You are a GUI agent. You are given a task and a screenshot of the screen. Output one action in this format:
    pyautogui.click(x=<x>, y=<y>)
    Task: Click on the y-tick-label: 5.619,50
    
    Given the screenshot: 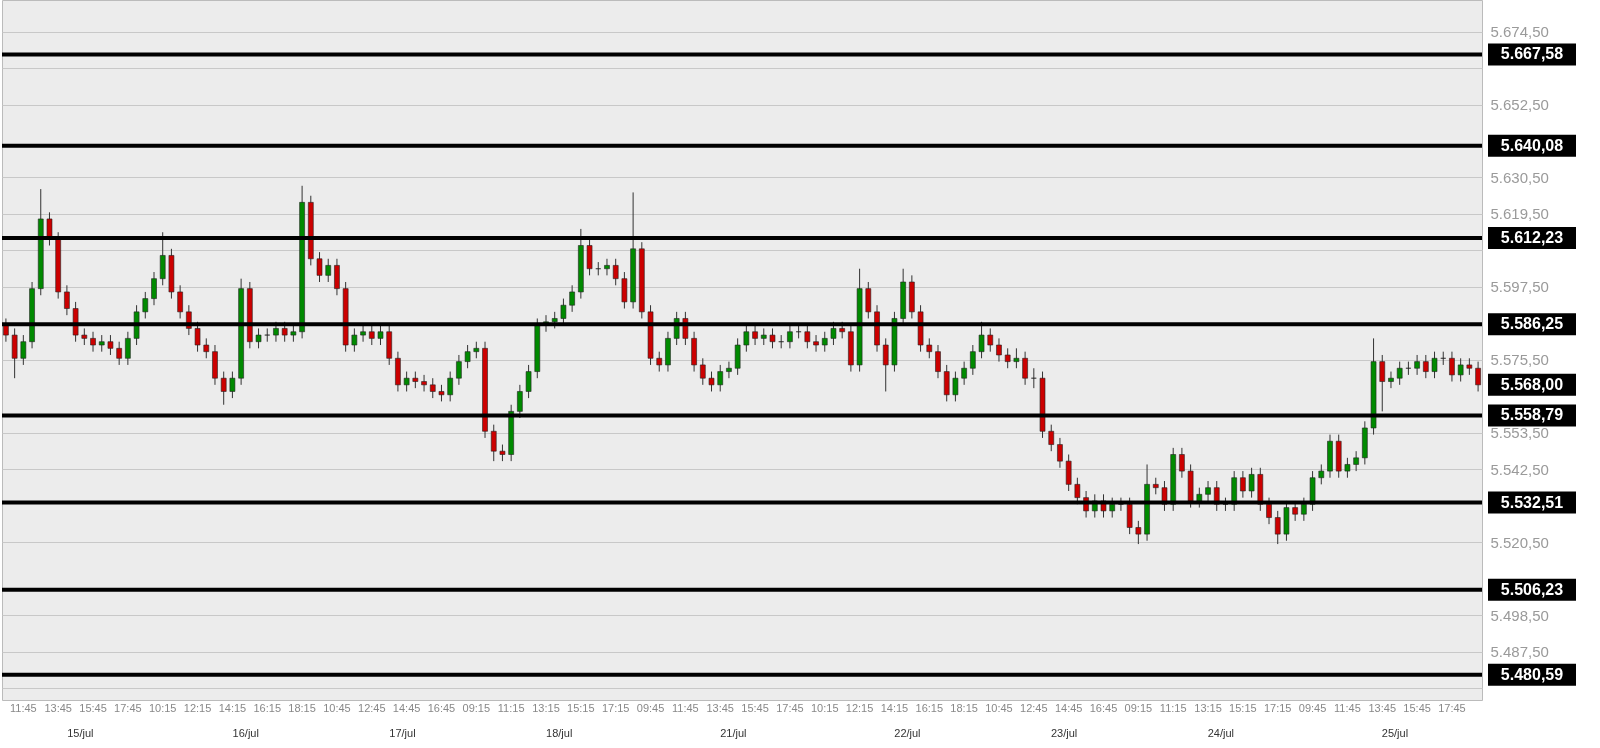 What is the action you would take?
    pyautogui.click(x=1519, y=214)
    